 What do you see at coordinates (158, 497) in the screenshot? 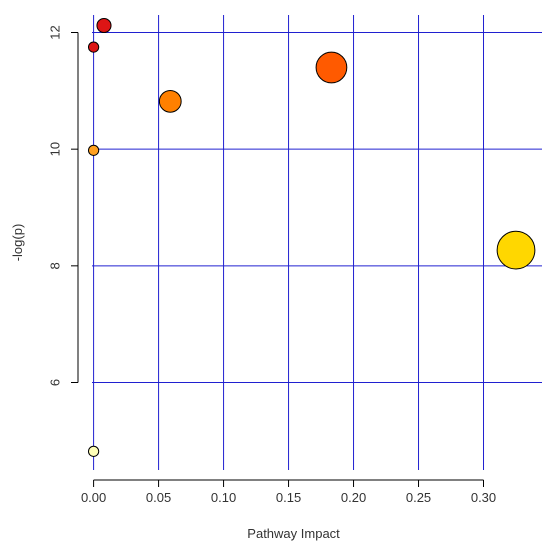
I see `x-tick-label-1: 0.05` at bounding box center [158, 497].